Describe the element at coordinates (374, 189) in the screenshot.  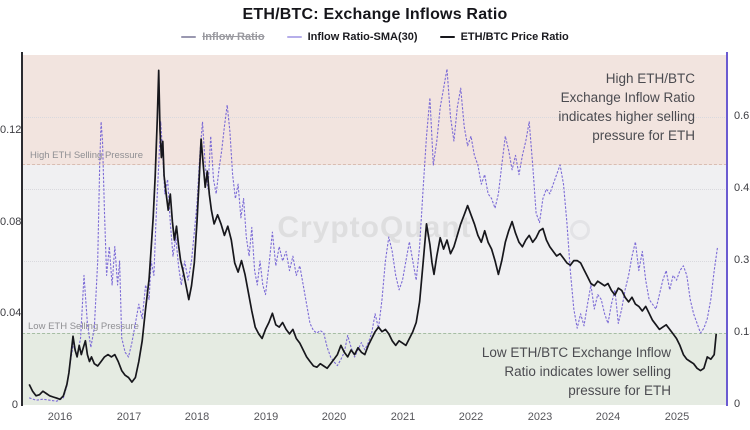
I see `gridline-0.45` at that location.